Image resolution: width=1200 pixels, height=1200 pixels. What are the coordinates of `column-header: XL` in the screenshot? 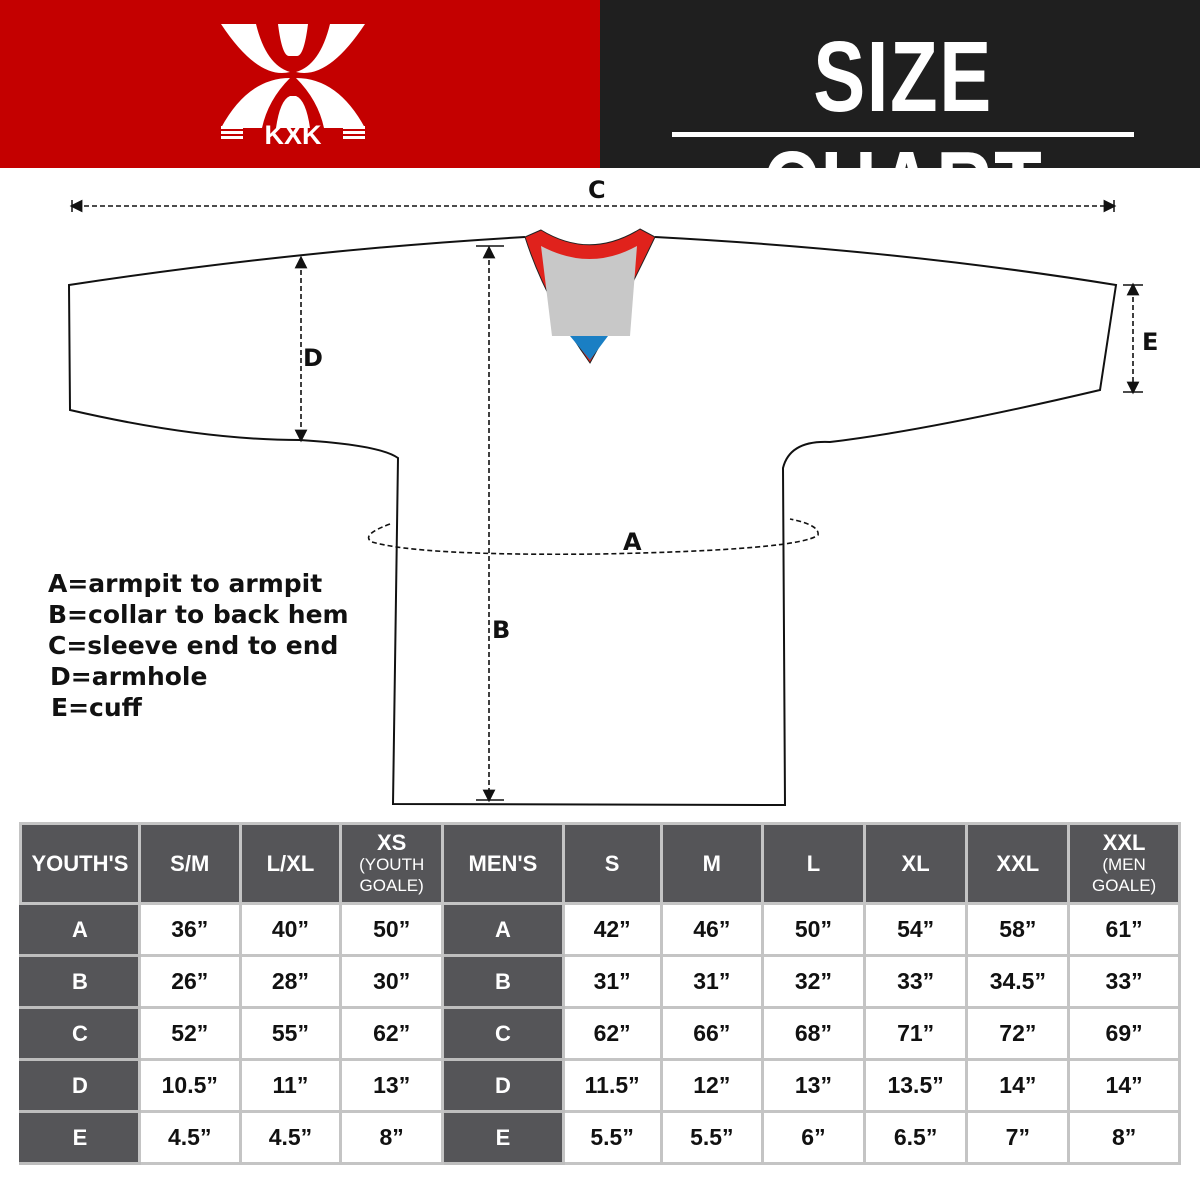 It's located at (915, 863).